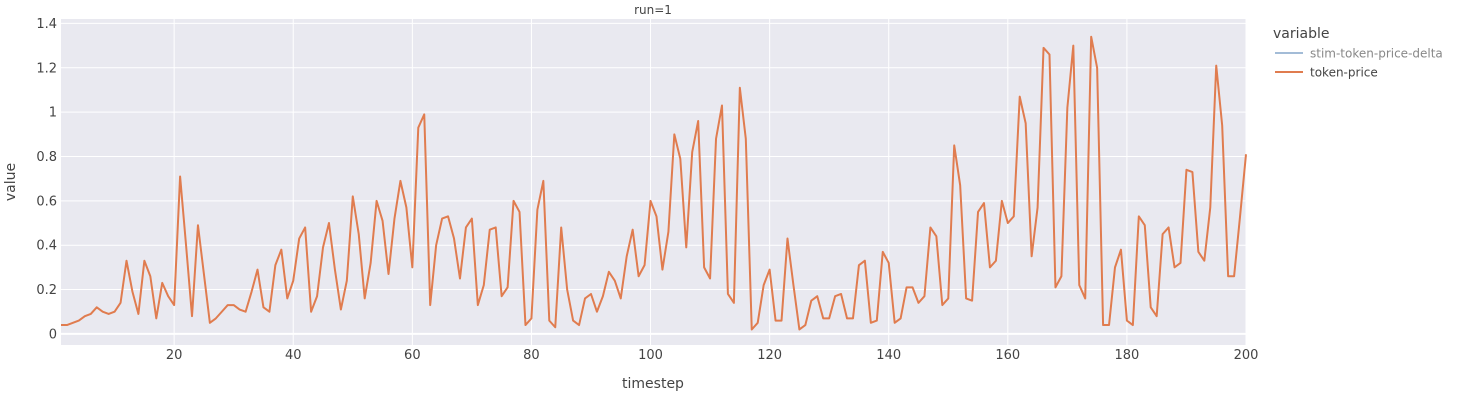 This screenshot has height=400, width=1471. Describe the element at coordinates (412, 355) in the screenshot. I see `x-tick-label: 60` at that location.